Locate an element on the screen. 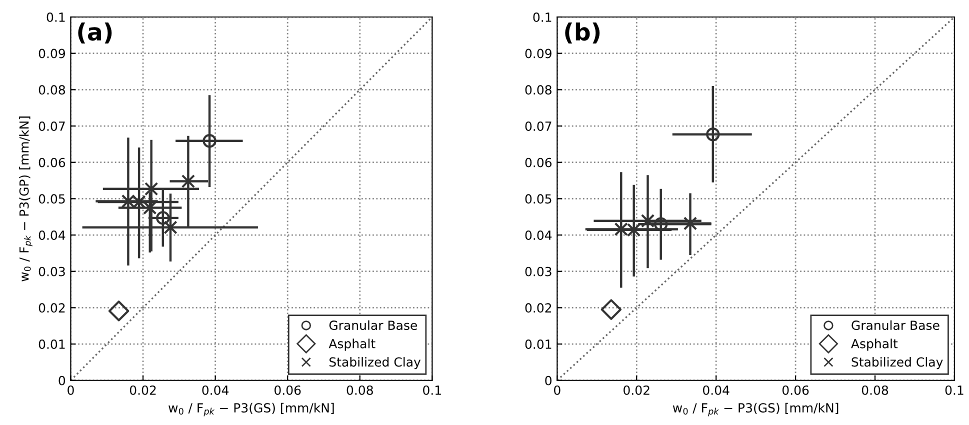 This screenshot has width=969, height=425. annotation: (b) is located at coordinates (582, 33).